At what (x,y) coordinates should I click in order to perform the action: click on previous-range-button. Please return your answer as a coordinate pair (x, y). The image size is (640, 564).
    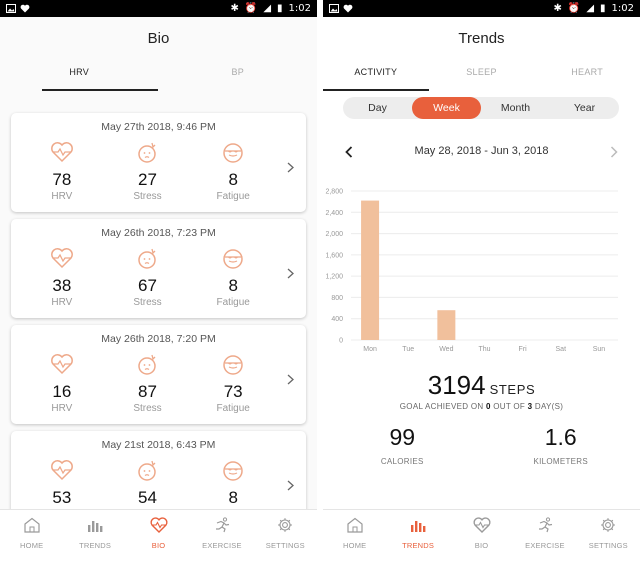
    Looking at the image, I should click on (349, 154).